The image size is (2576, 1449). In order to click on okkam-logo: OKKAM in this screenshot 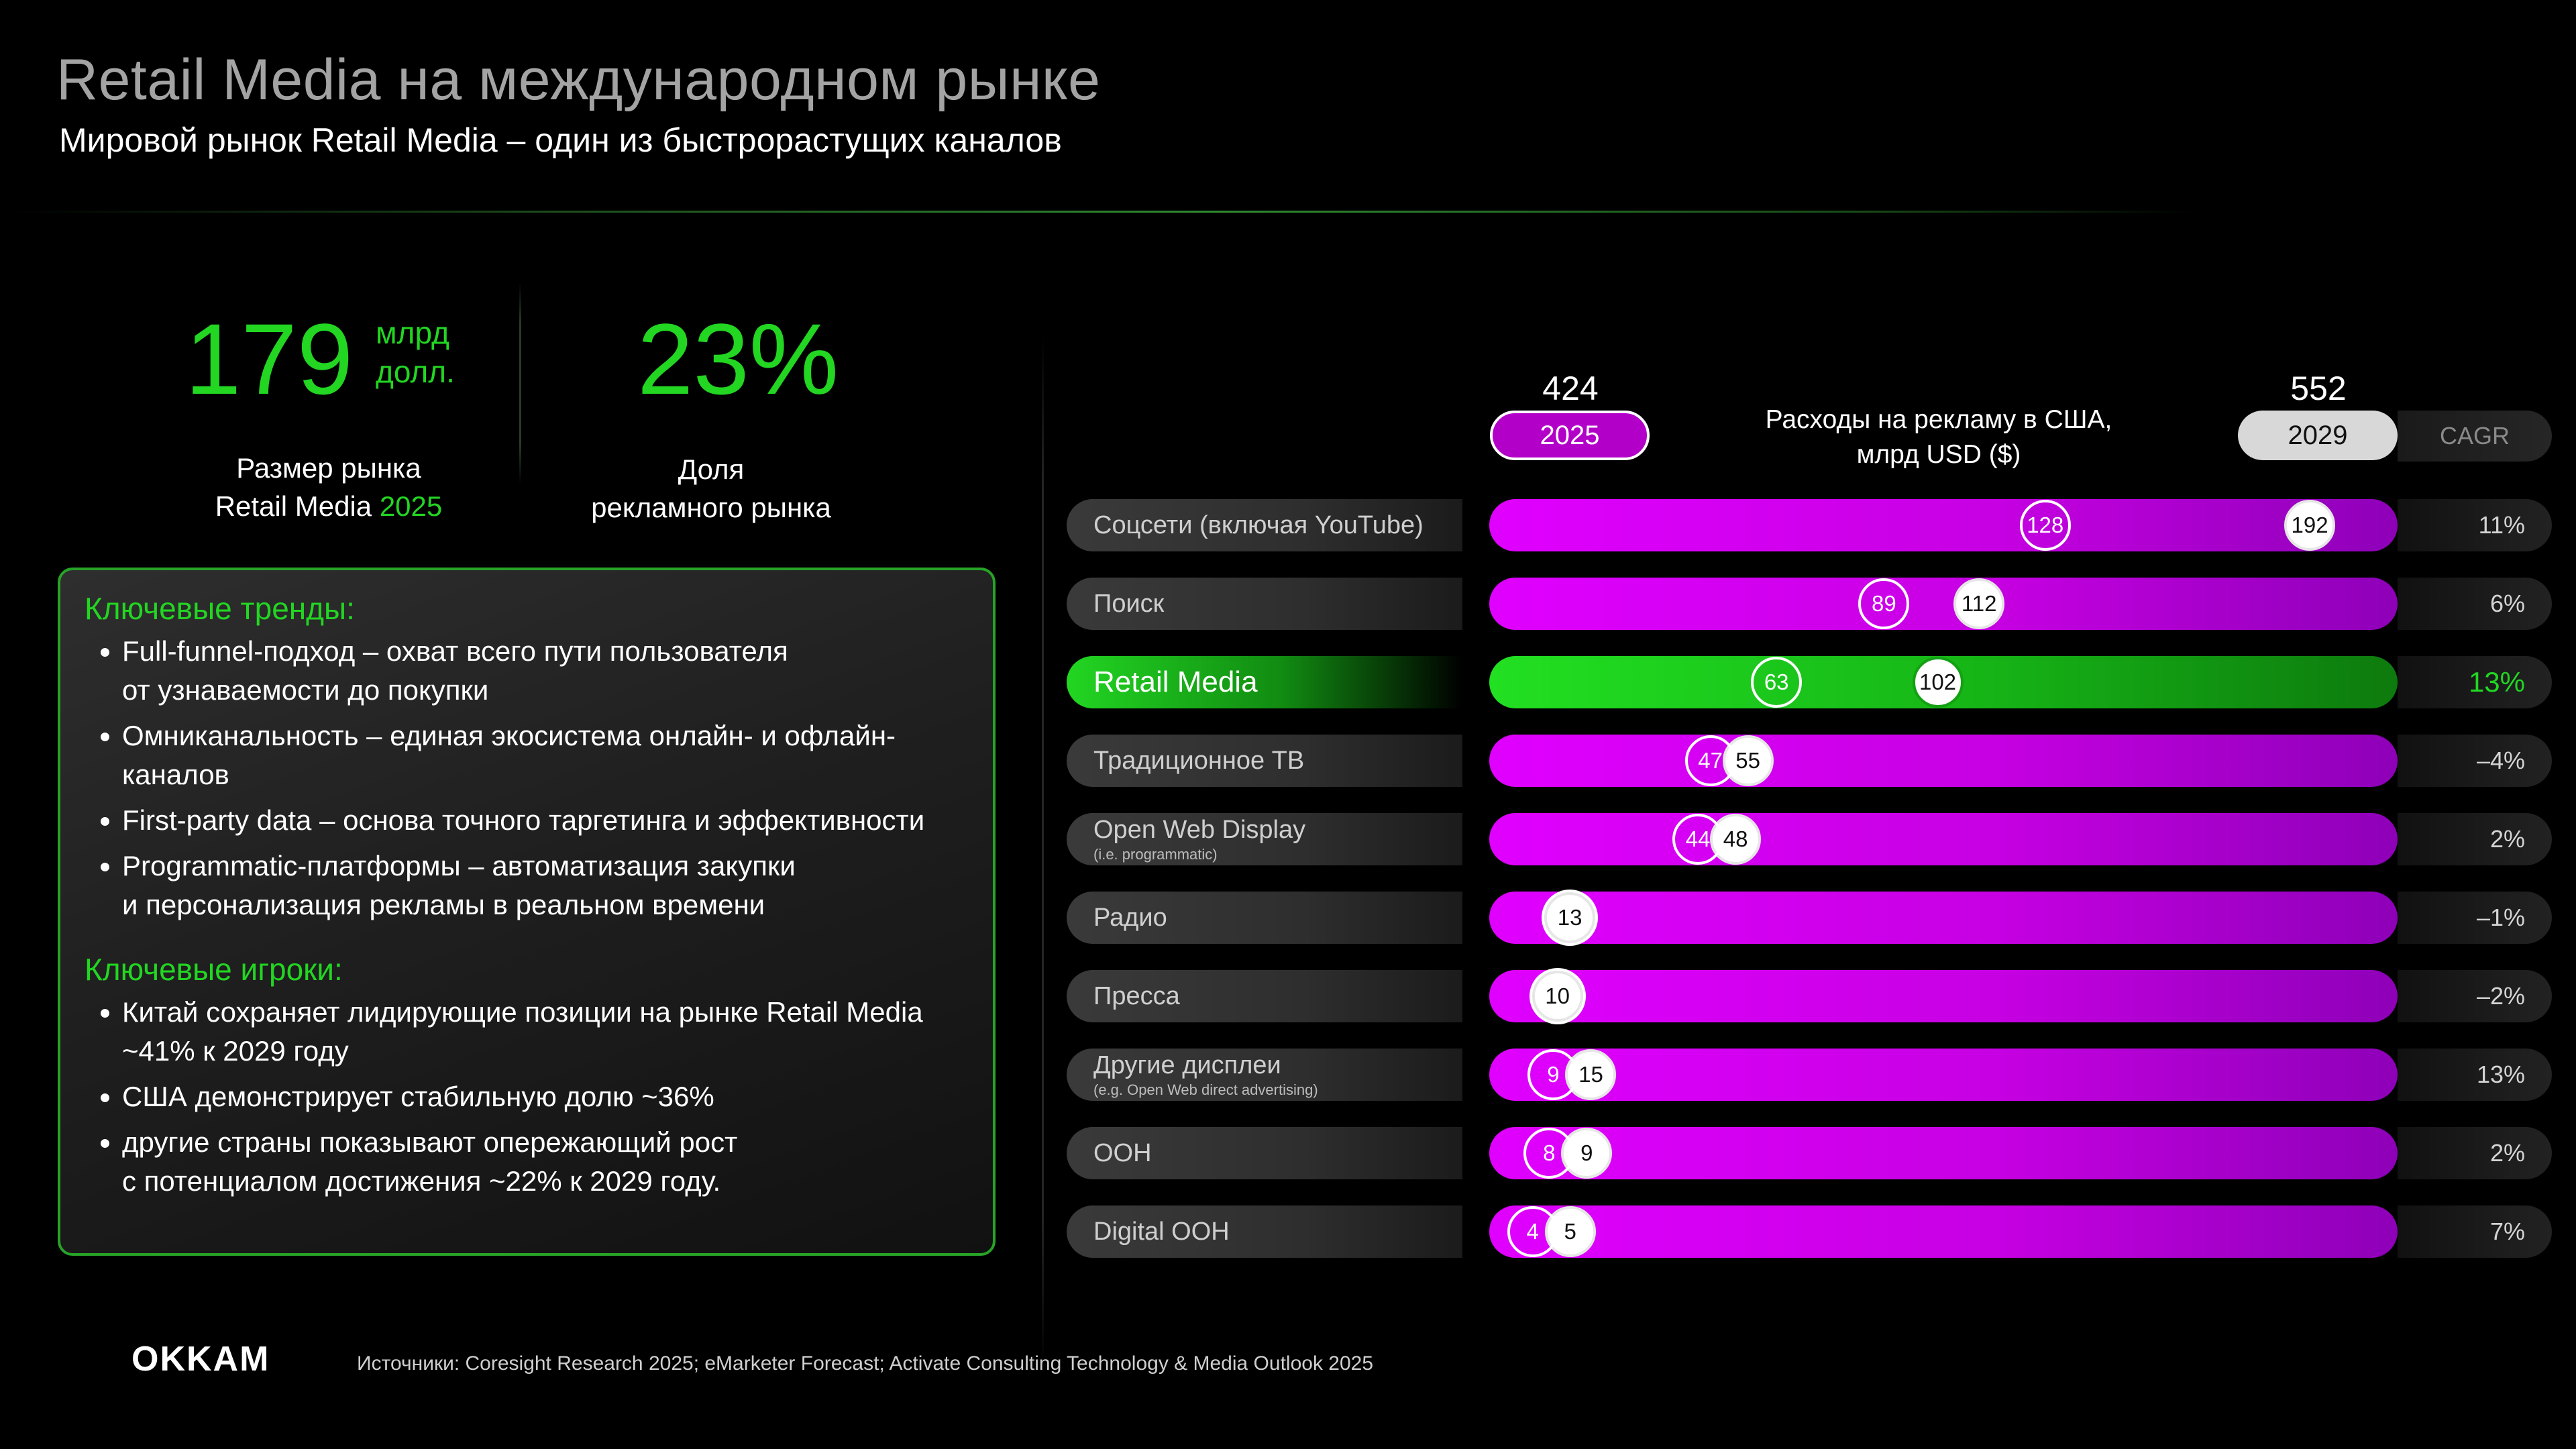, I will do `click(200, 1359)`.